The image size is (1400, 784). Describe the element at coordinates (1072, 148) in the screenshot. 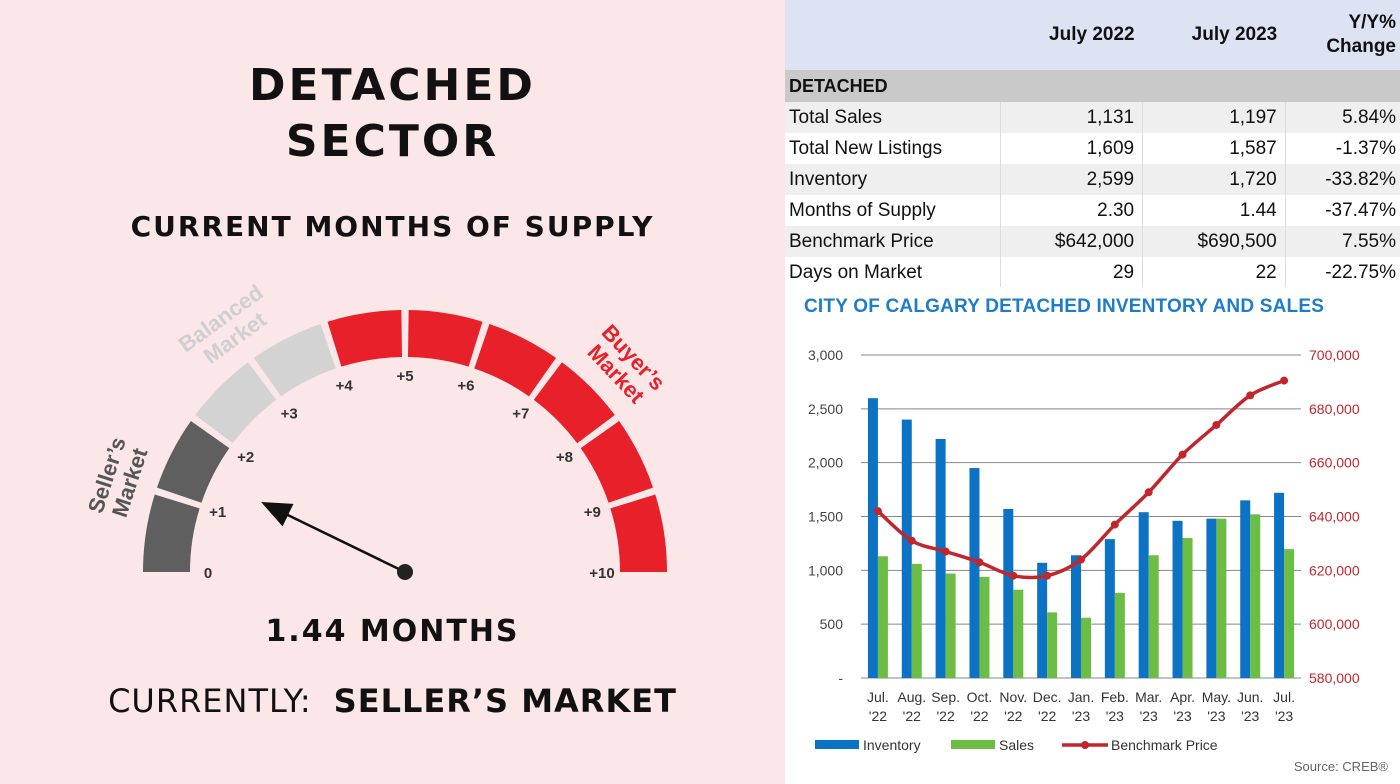

I see `table-cell-july-2022: 1,609` at that location.